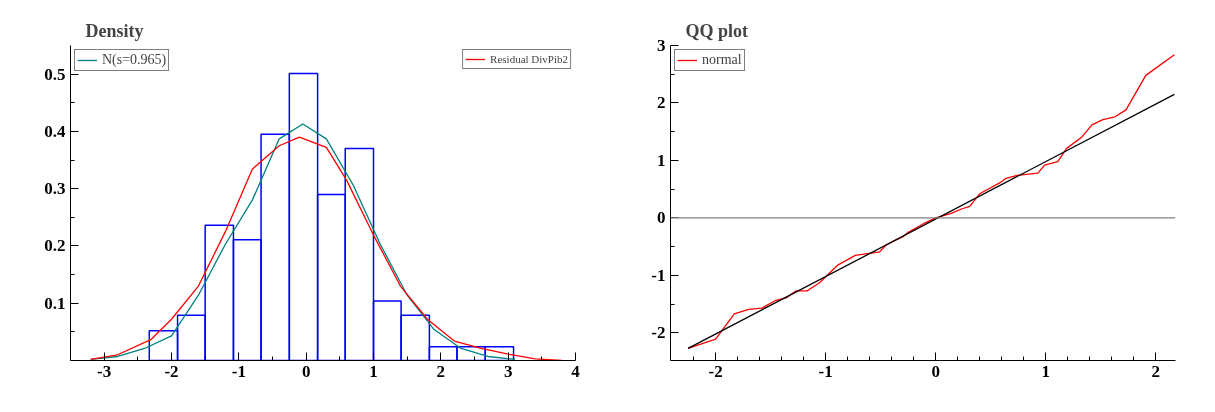  Describe the element at coordinates (104, 371) in the screenshot. I see `x-tick-label: -3` at that location.